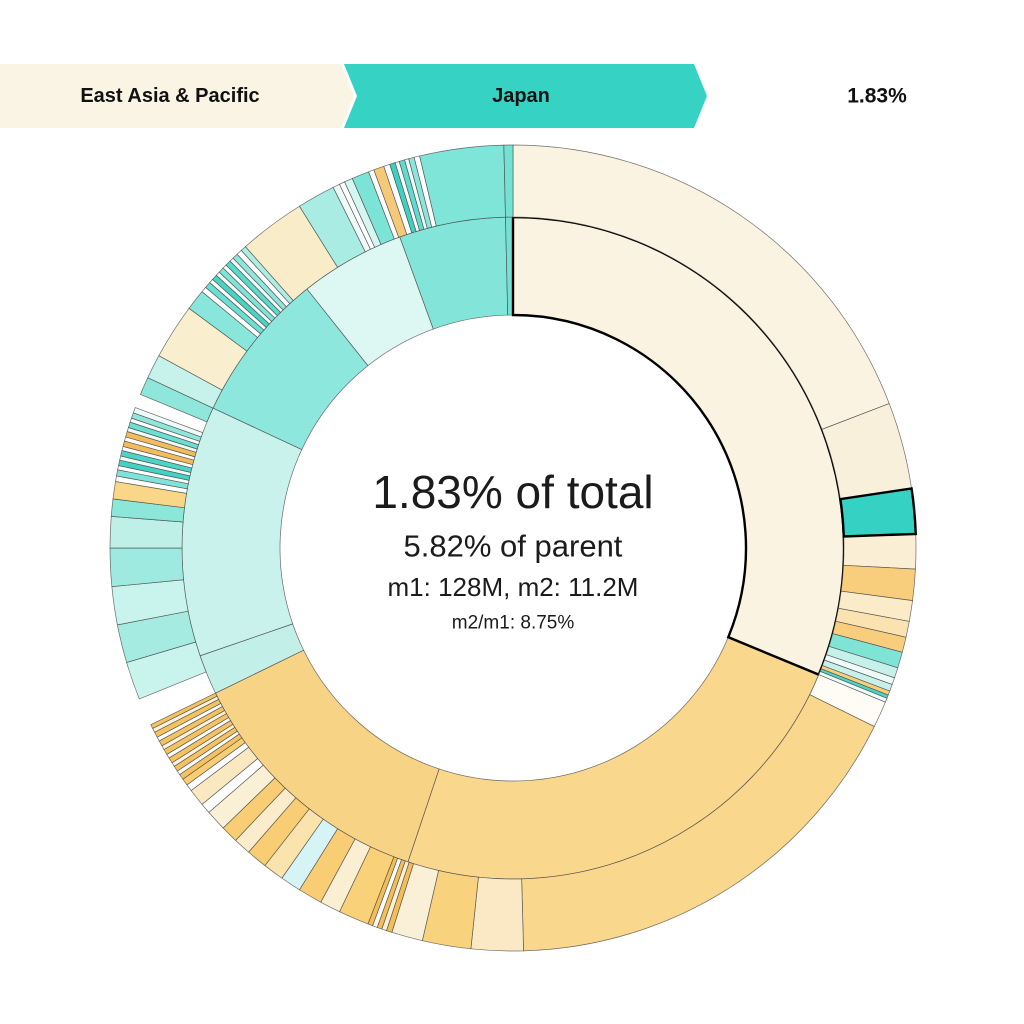 The image size is (1024, 1024). Describe the element at coordinates (513, 587) in the screenshot. I see `center-m1-m2-values: m1: 128M, m2: 11.2M` at that location.